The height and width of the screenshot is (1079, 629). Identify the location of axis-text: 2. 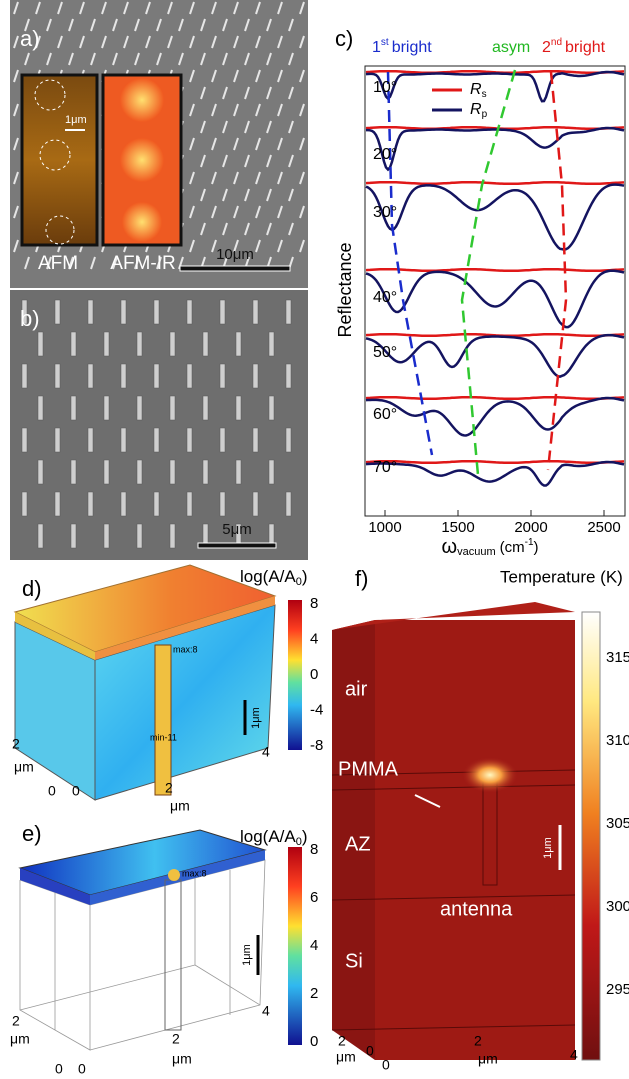
(16, 744).